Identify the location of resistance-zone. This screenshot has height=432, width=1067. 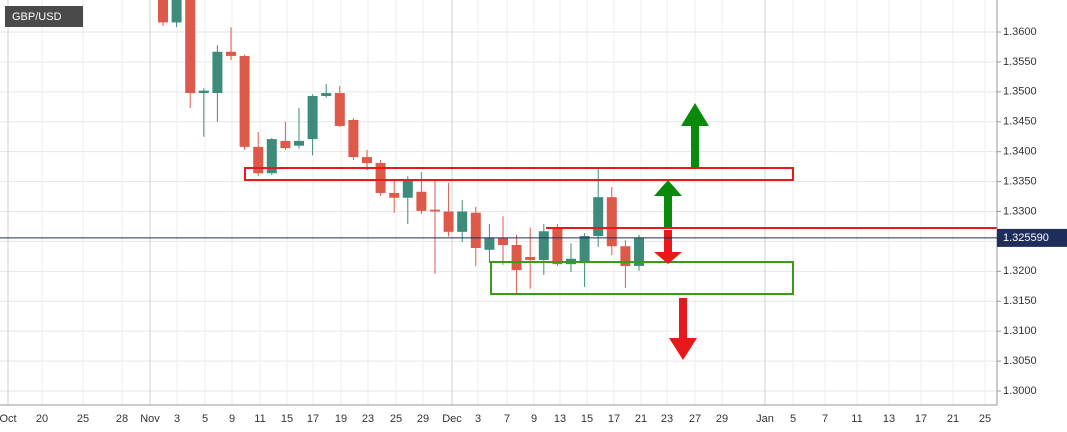
(519, 174).